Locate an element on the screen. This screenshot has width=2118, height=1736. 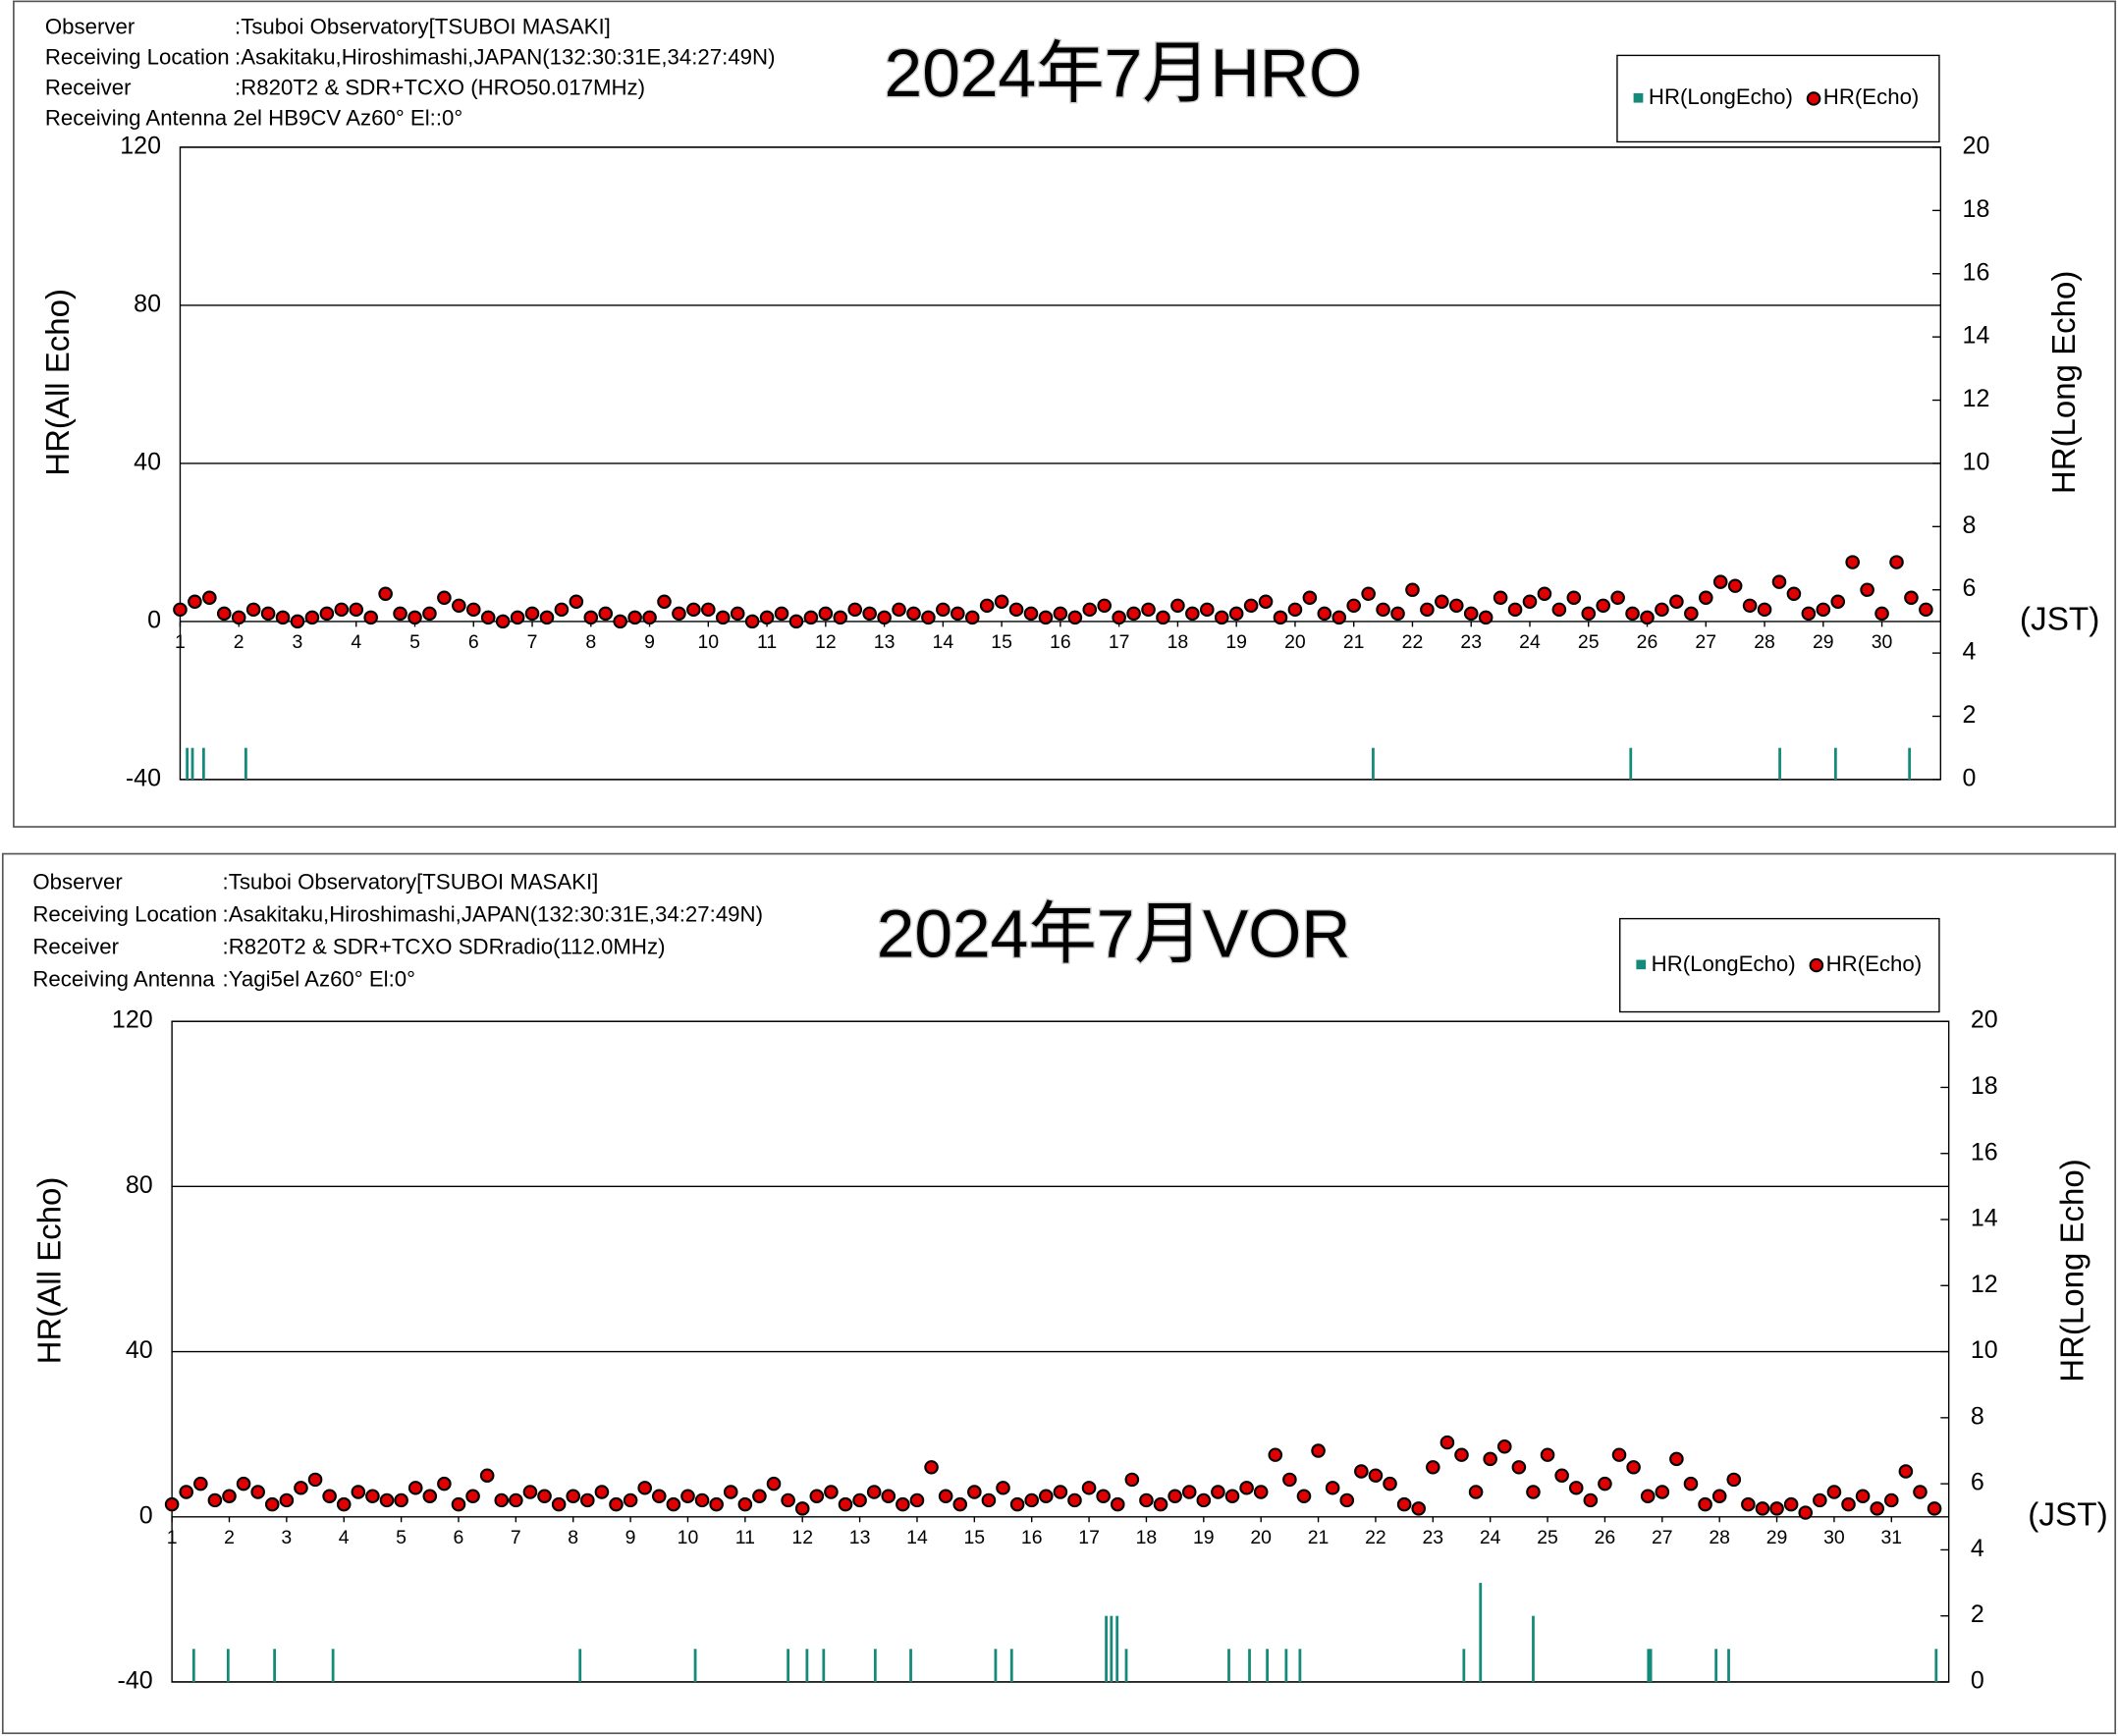
x-tick-label: 6 is located at coordinates (459, 1537).